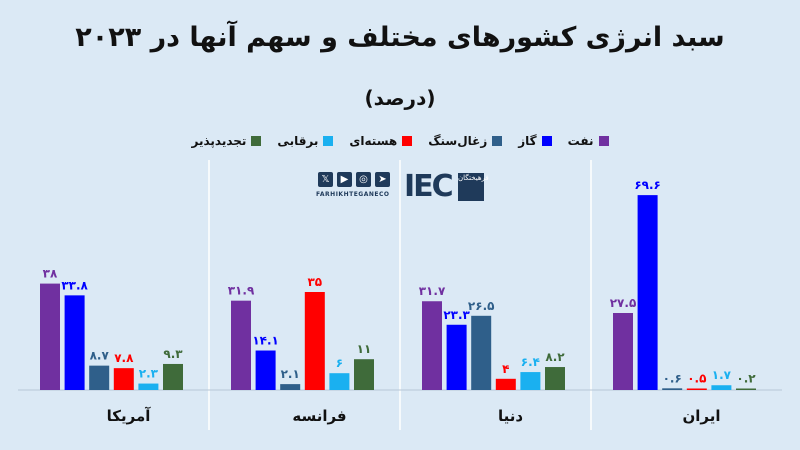 This screenshot has height=450, width=800. What do you see at coordinates (325, 179) in the screenshot?
I see `x-icon: 𝕏` at bounding box center [325, 179].